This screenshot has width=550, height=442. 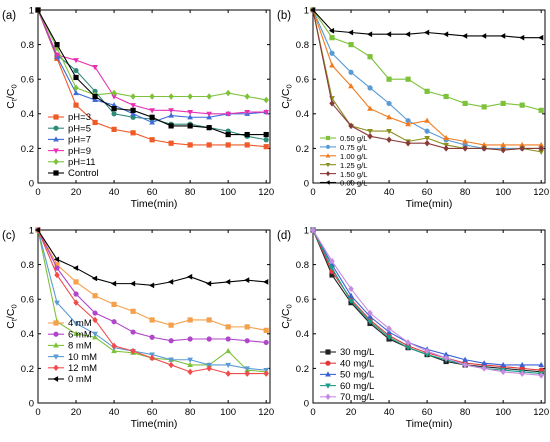 I want to click on x-tick-label: 40, so click(x=389, y=192).